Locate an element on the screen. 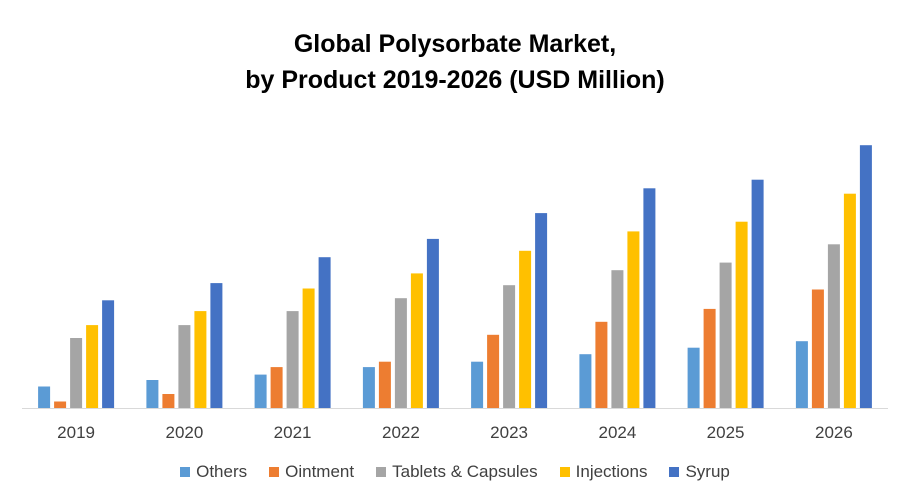 This screenshot has height=504, width=910. bar-ointment-2021 is located at coordinates (276, 387).